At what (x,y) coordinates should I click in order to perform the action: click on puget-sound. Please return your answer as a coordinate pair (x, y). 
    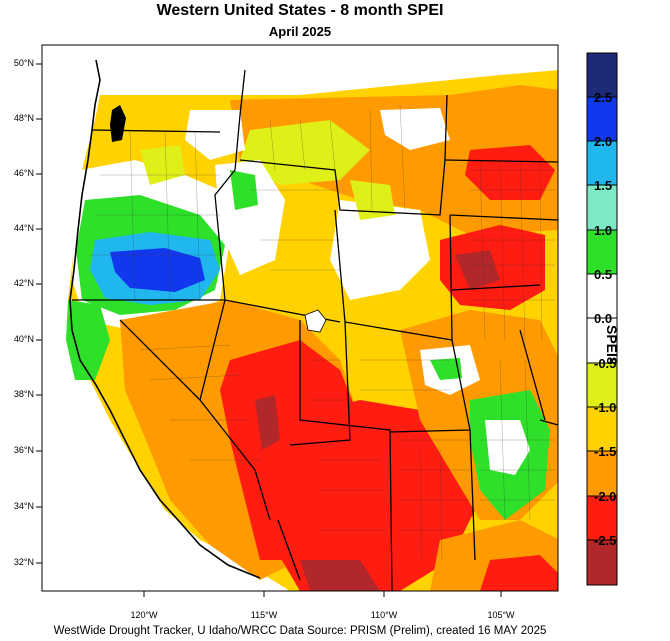
    Looking at the image, I should click on (118, 123).